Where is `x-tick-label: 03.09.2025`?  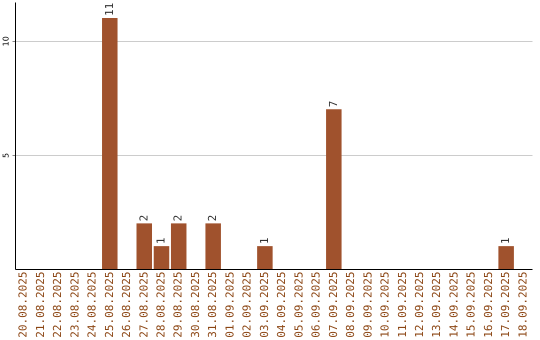
x-tick-label: 03.09.2025 is located at coordinates (264, 305).